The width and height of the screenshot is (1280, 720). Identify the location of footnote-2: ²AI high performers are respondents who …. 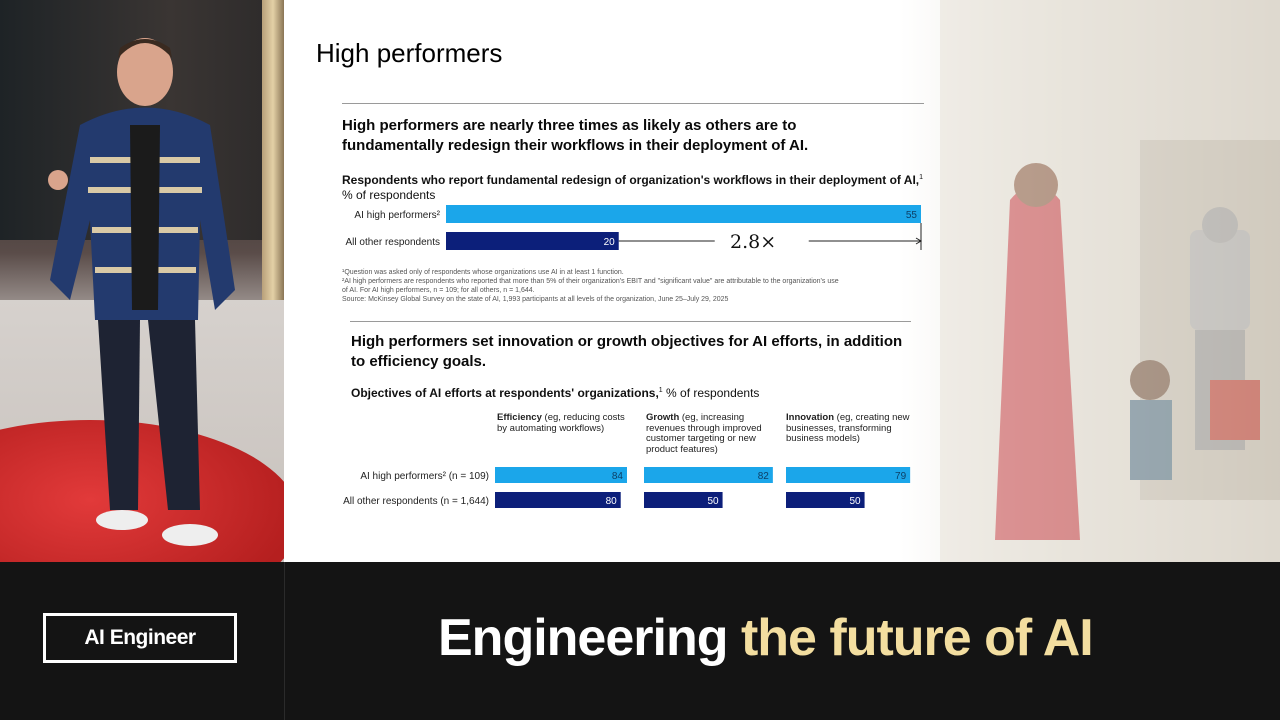
(590, 281).